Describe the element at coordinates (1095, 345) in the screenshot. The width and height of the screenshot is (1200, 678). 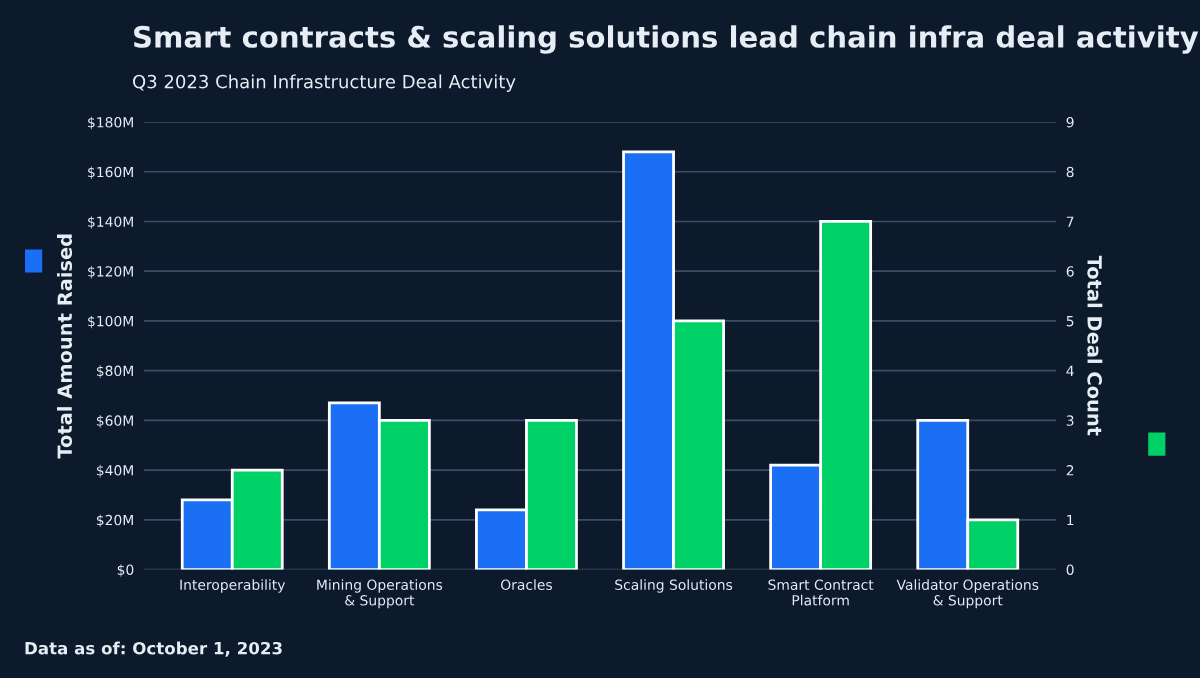
I see `y2-axis-title: Total Deal Count` at that location.